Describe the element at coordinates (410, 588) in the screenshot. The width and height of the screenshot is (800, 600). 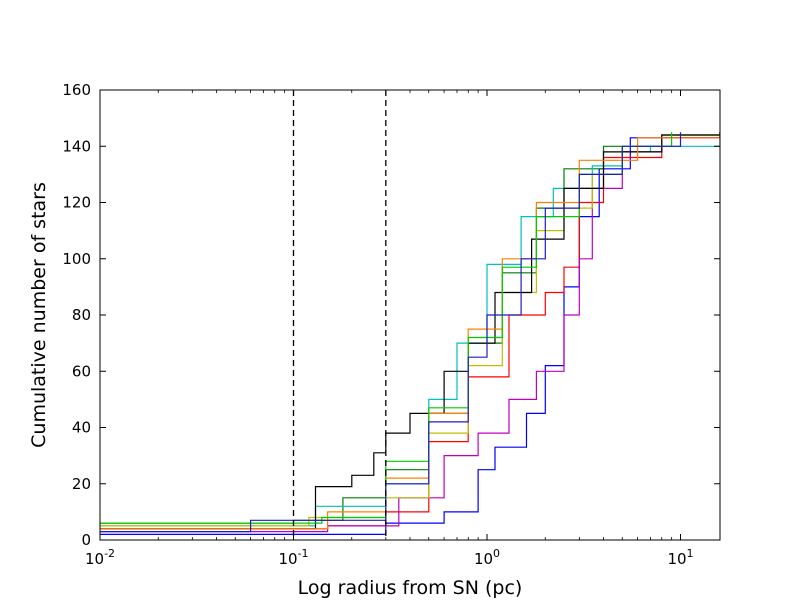
I see `x-axis-label: Log radius from SN (pc)` at that location.